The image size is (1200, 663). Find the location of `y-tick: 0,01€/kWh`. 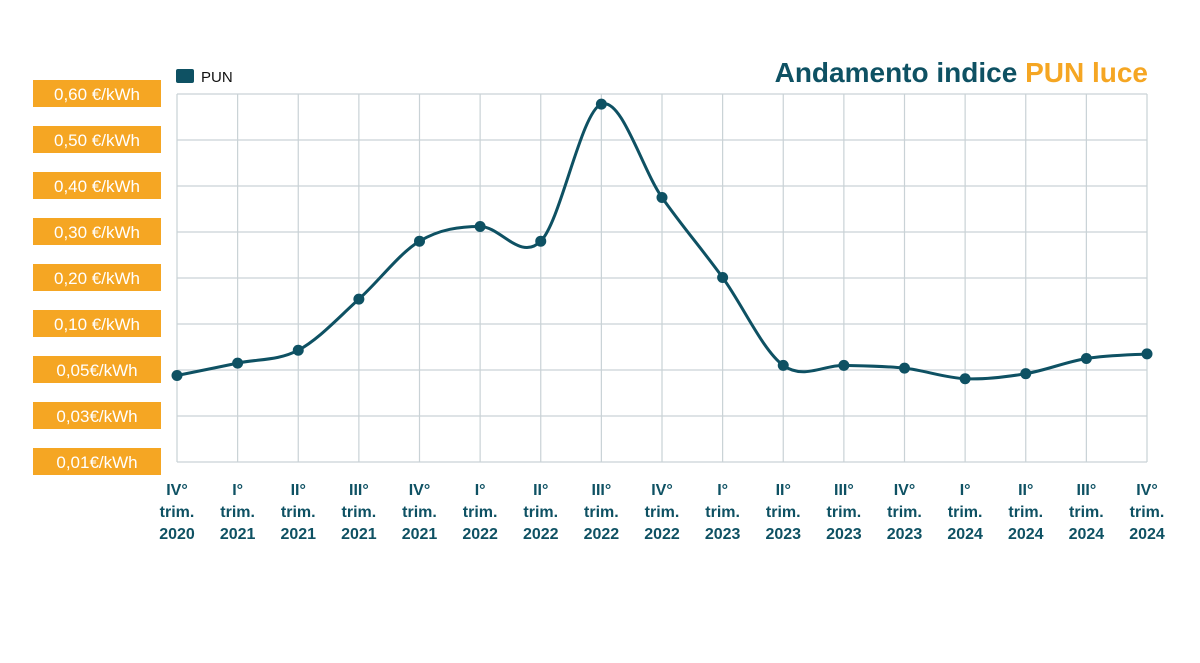

y-tick: 0,01€/kWh is located at coordinates (97, 461).